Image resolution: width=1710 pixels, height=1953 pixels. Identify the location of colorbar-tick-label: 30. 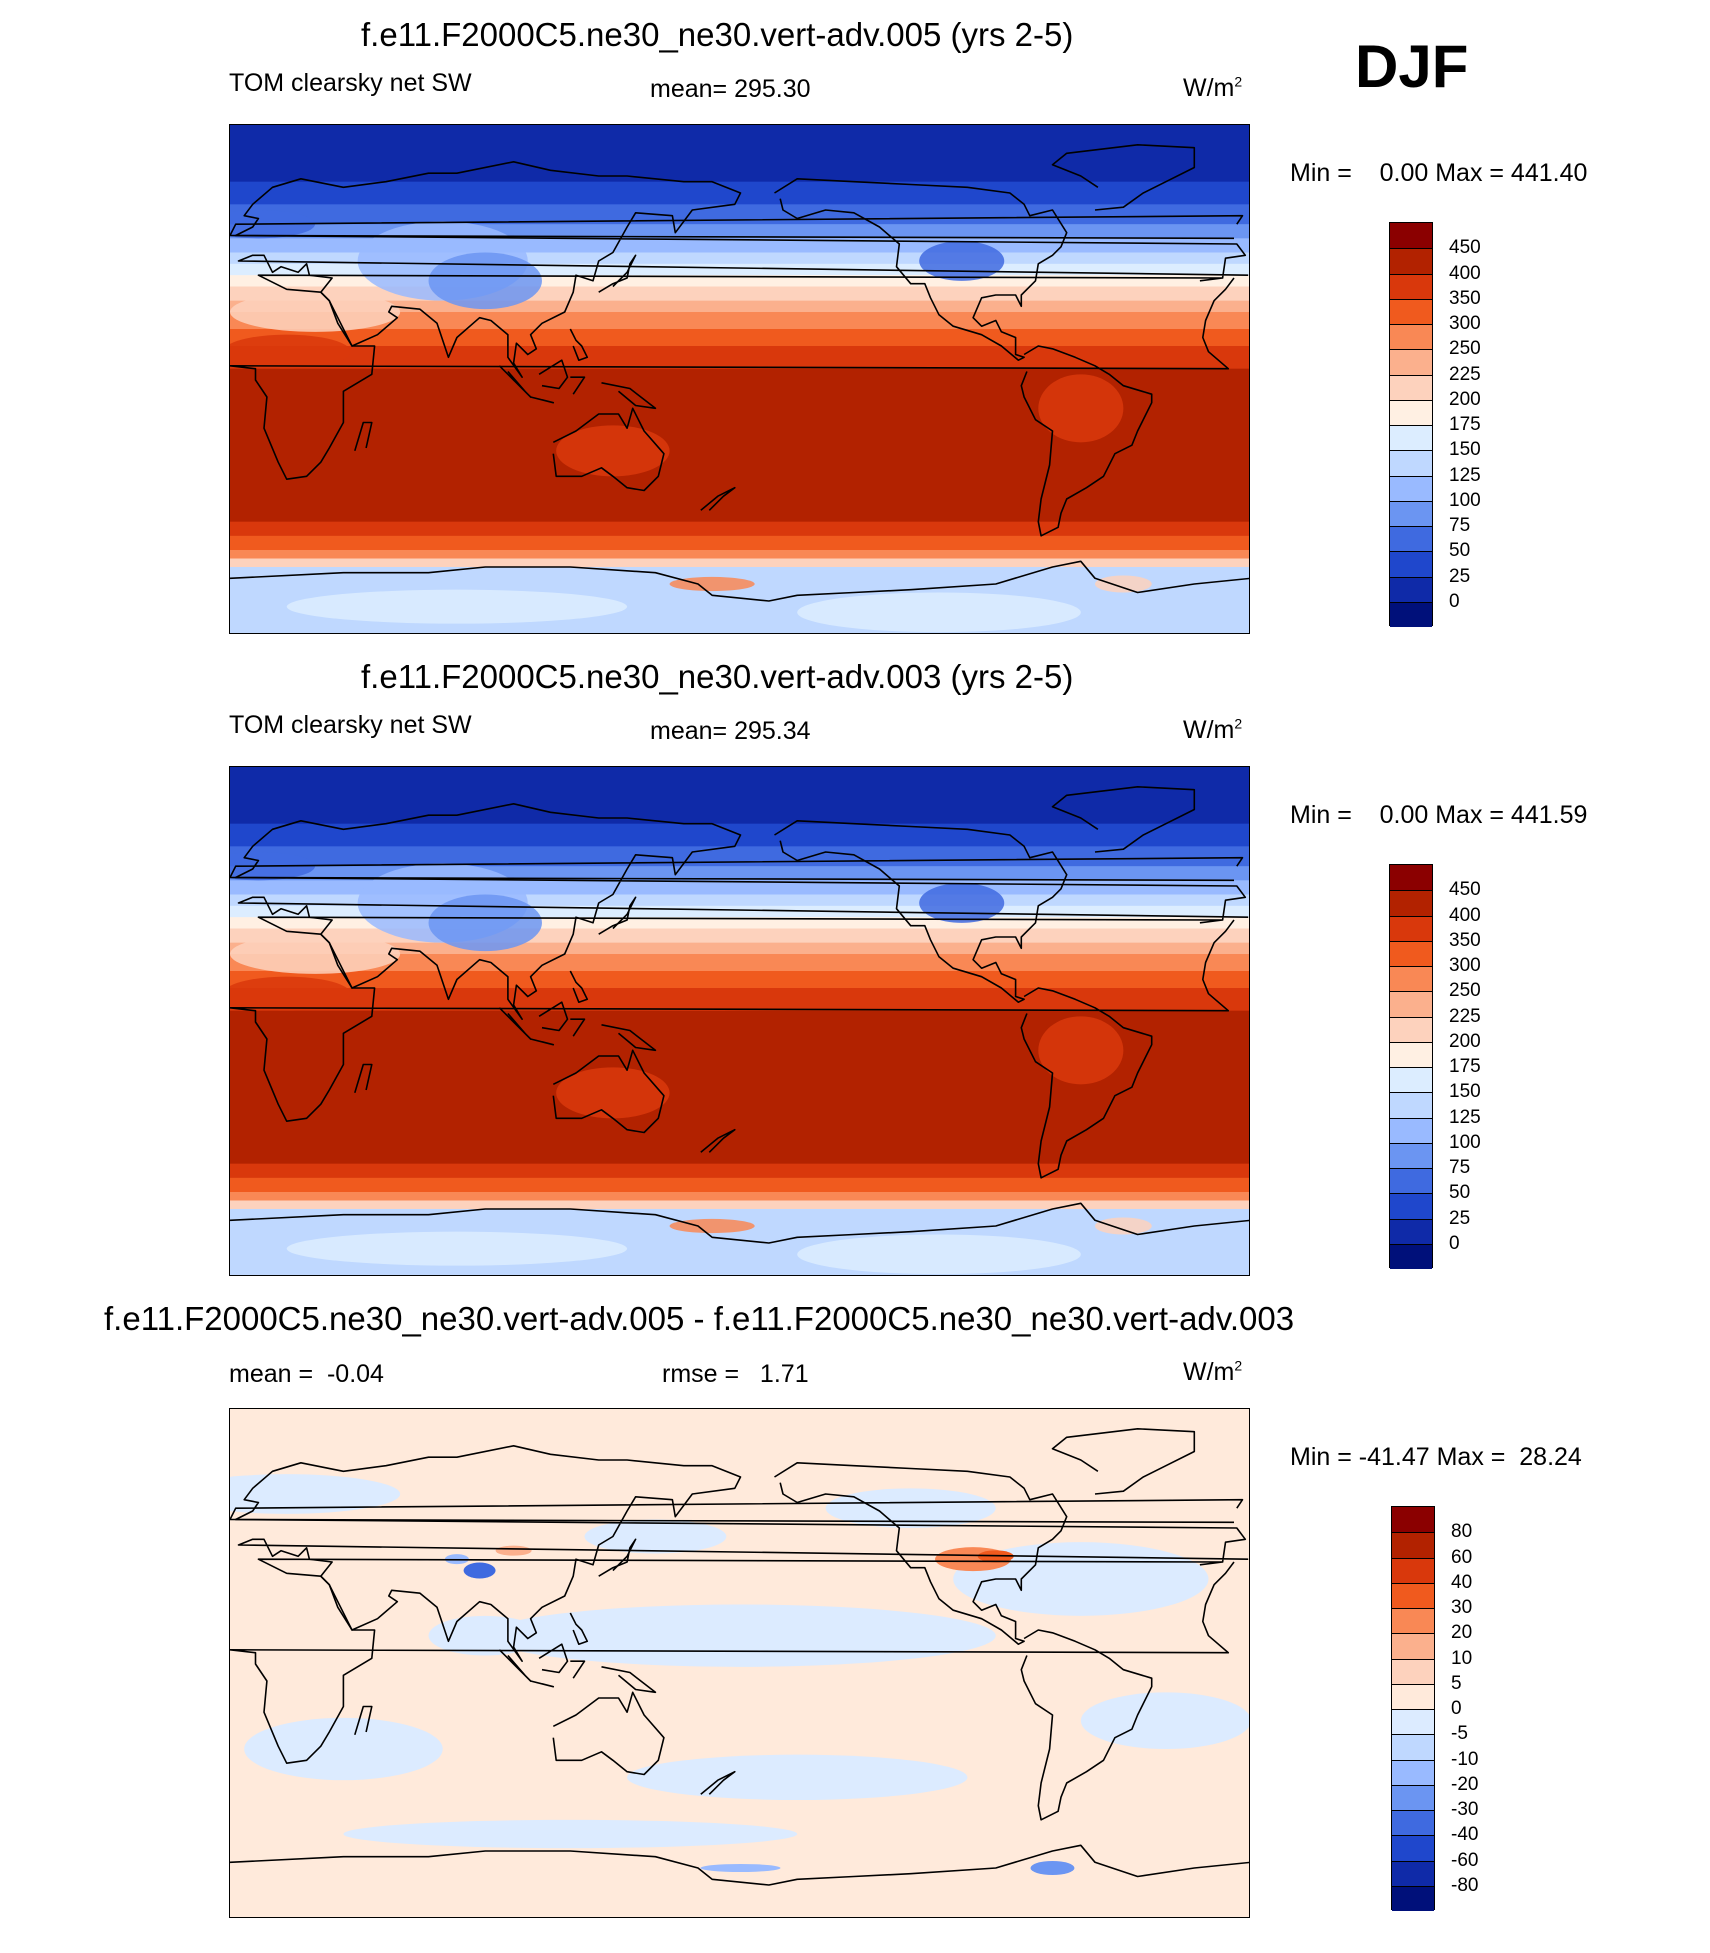
(1462, 1607).